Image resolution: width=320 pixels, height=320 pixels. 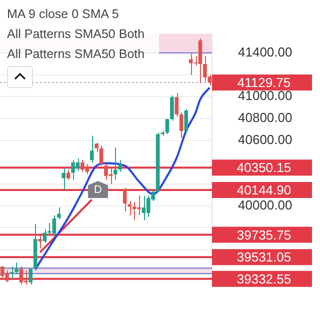 What do you see at coordinates (63, 14) in the screenshot?
I see `text: MA 9 close 0 SMA 5` at bounding box center [63, 14].